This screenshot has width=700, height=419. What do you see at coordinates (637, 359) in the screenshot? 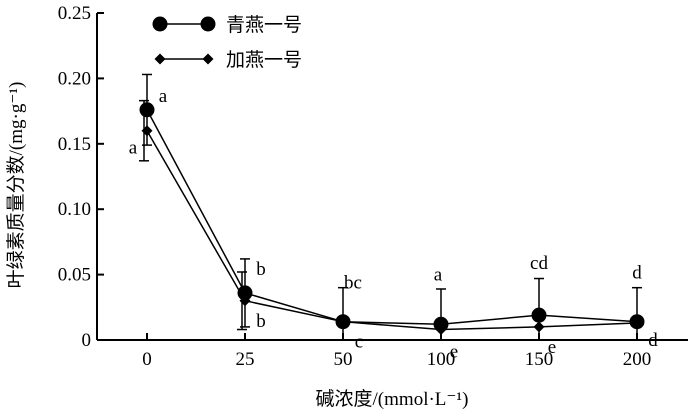
I see `x-tick-label: 200` at bounding box center [637, 359].